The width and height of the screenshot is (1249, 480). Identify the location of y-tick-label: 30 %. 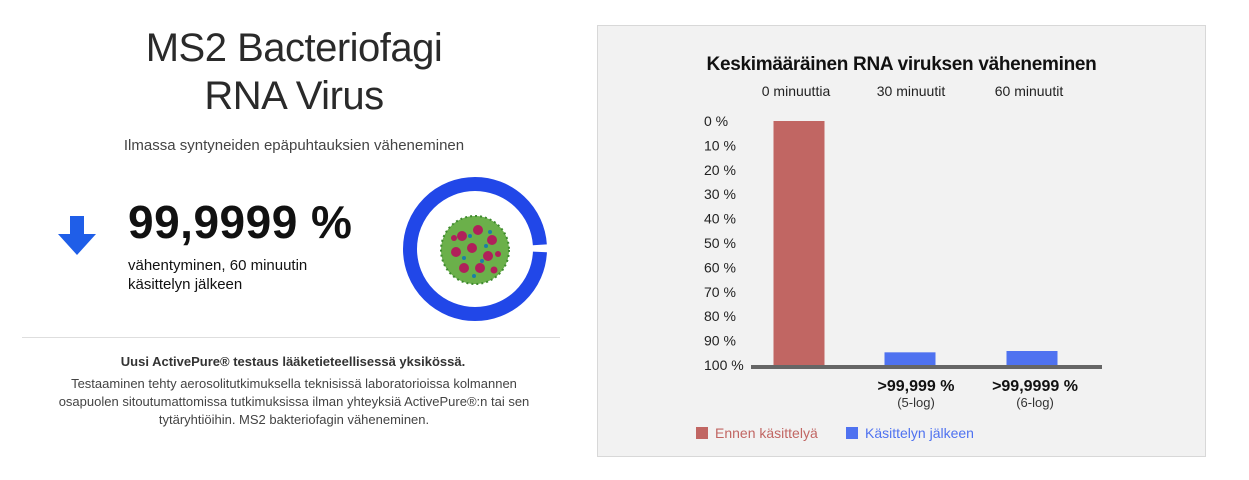
(720, 194).